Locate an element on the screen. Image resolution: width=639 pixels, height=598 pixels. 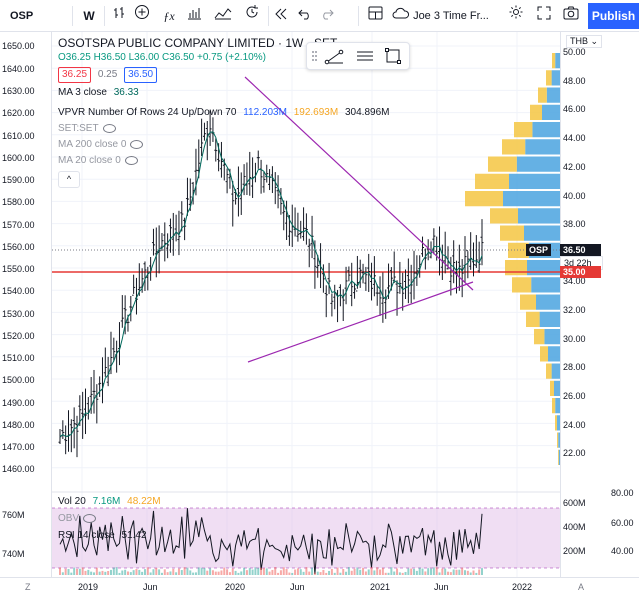
layout-icon is located at coordinates (375, 16).